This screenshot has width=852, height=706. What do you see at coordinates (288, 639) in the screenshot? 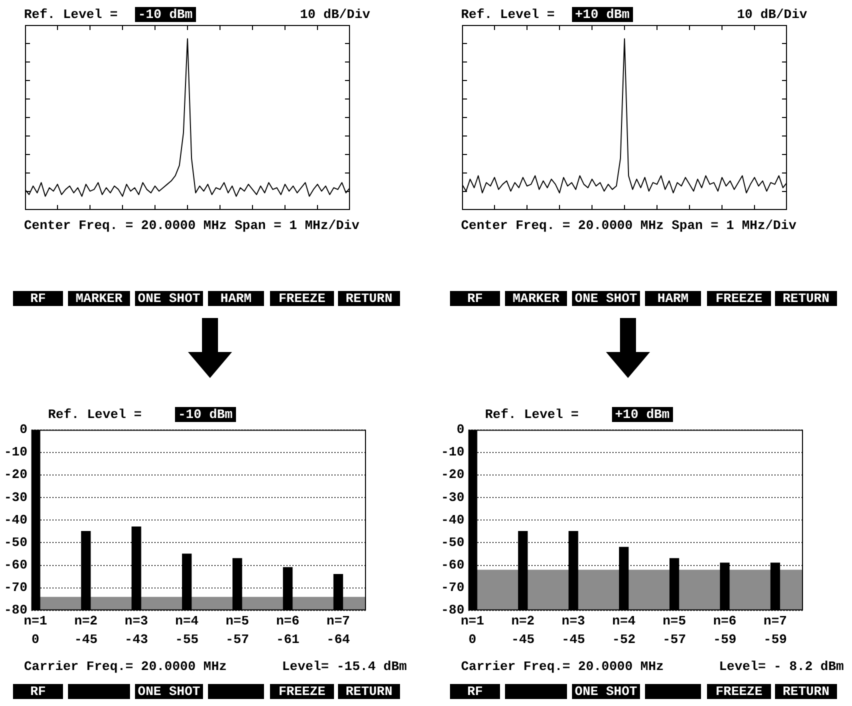
I see `data-label: -61` at bounding box center [288, 639].